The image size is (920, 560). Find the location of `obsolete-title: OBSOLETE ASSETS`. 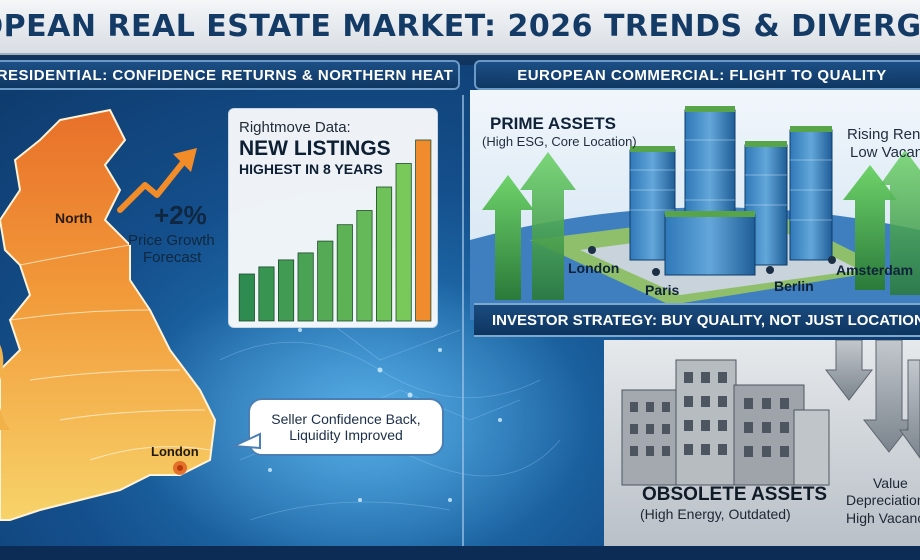

obsolete-title: OBSOLETE ASSETS is located at coordinates (735, 494).